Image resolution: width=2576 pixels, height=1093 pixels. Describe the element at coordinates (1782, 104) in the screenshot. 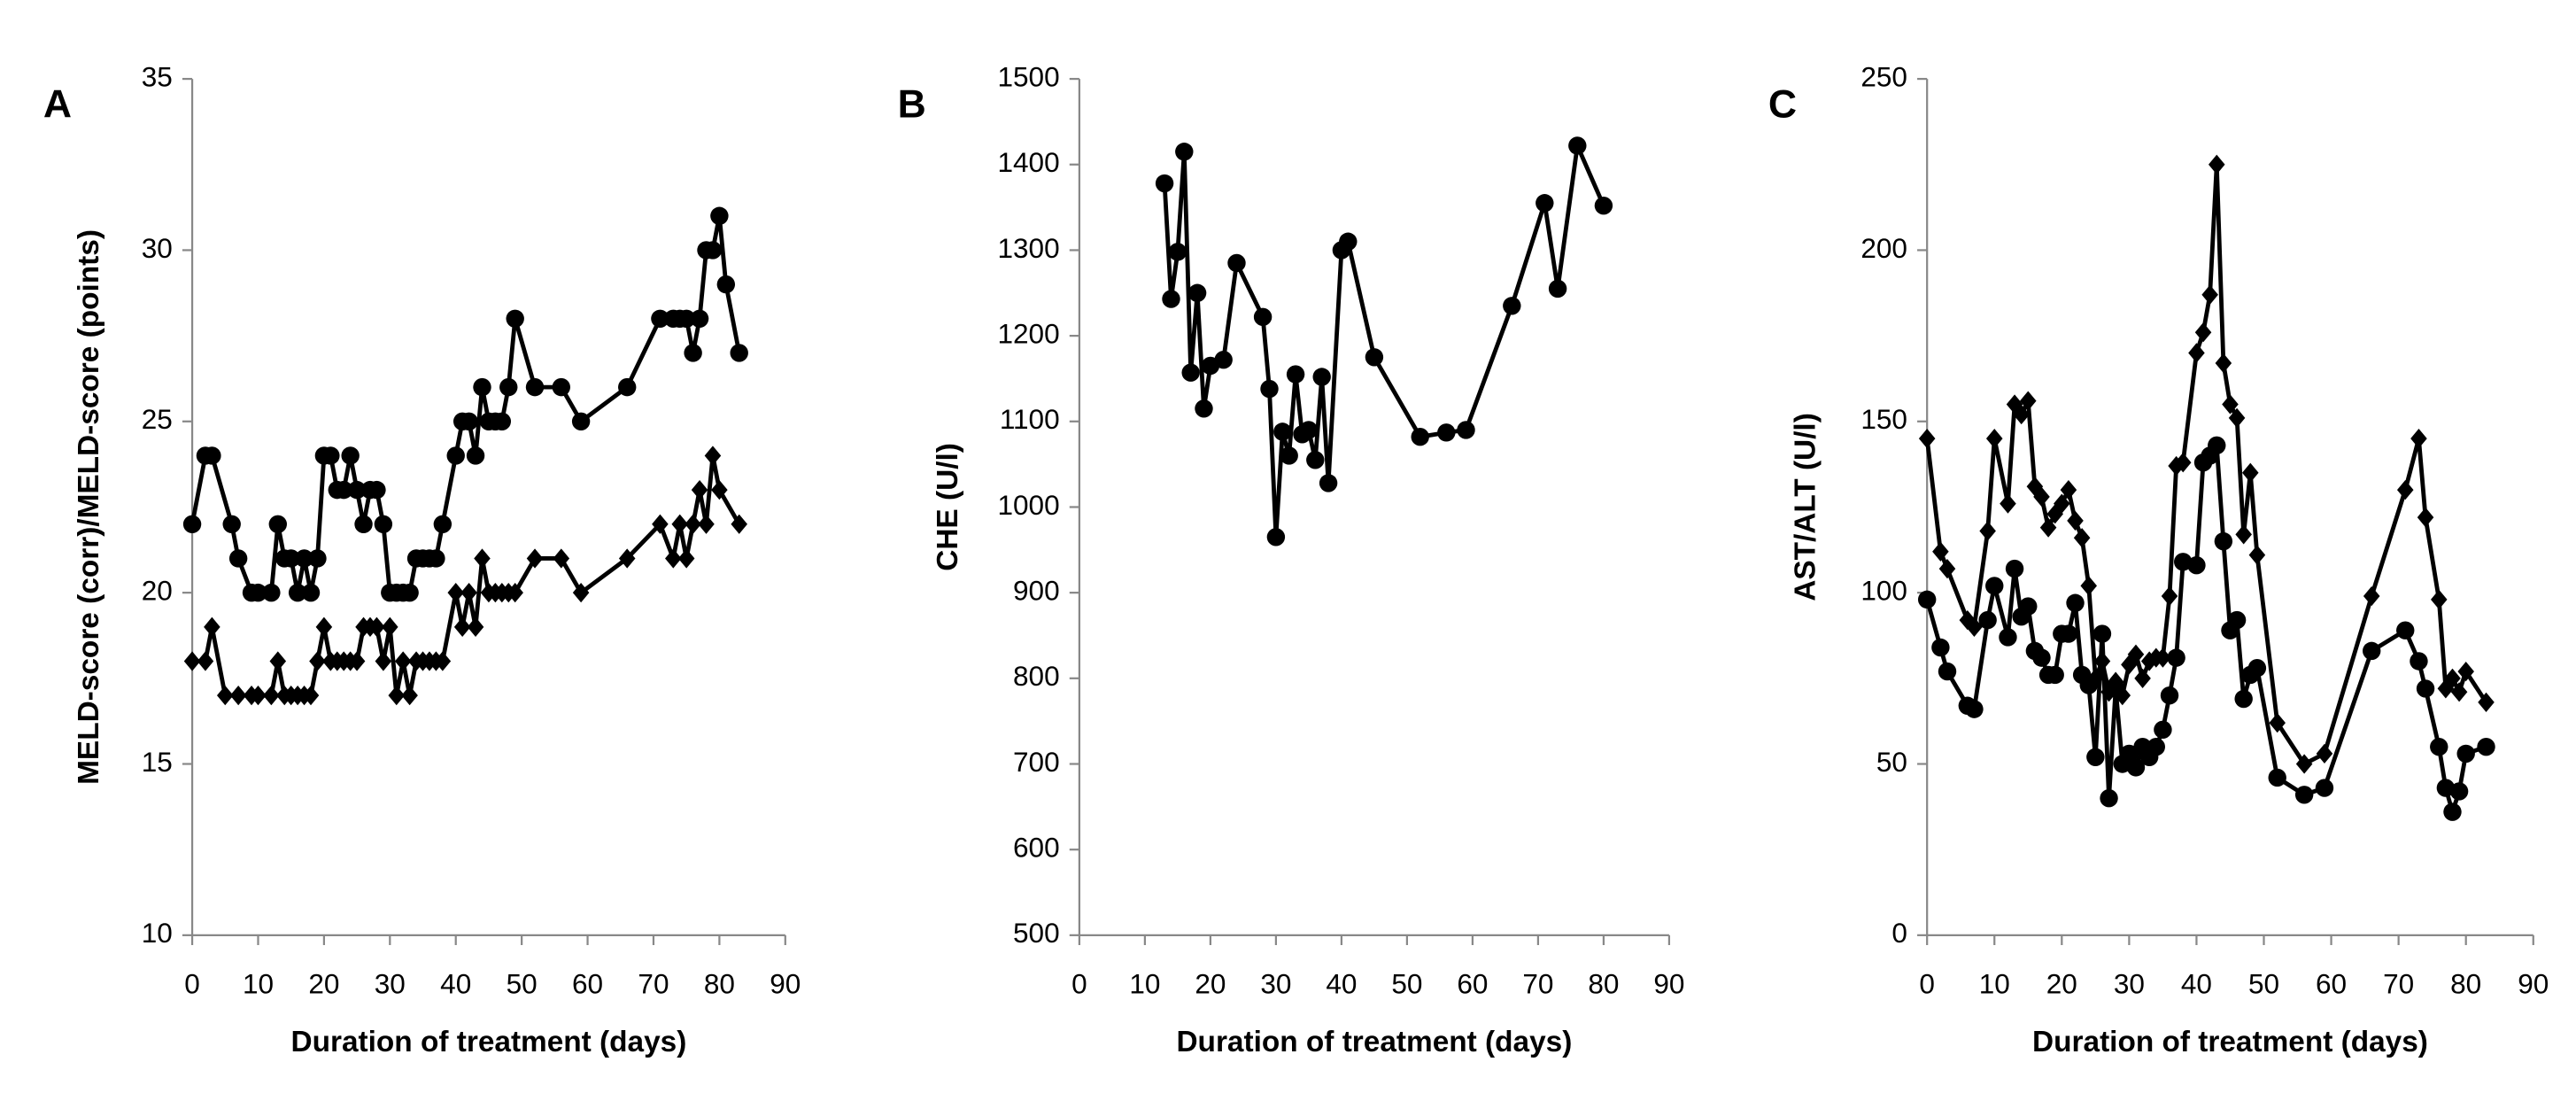

I see `panel-label: C` at that location.